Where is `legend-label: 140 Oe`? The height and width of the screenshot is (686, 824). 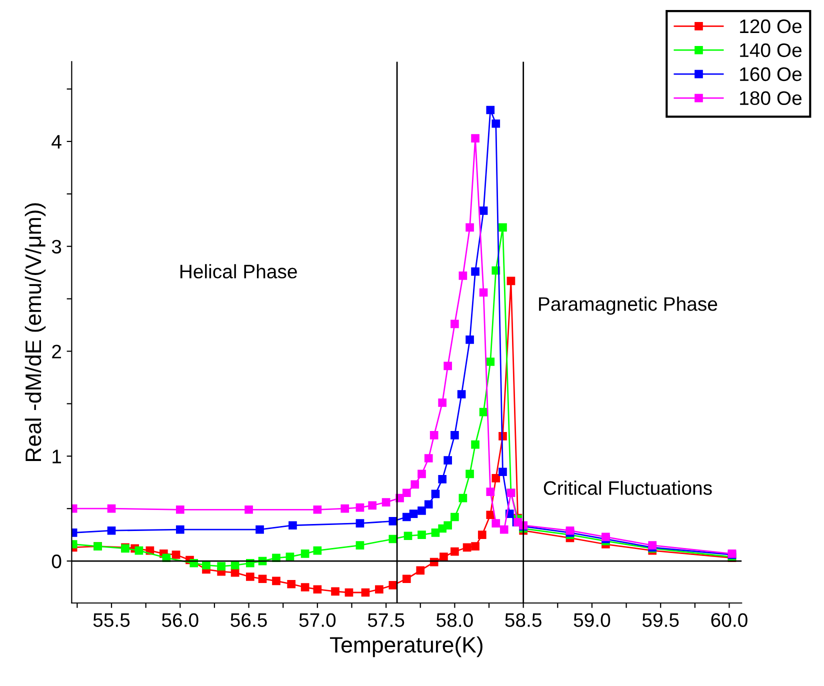 legend-label: 140 Oe is located at coordinates (771, 50).